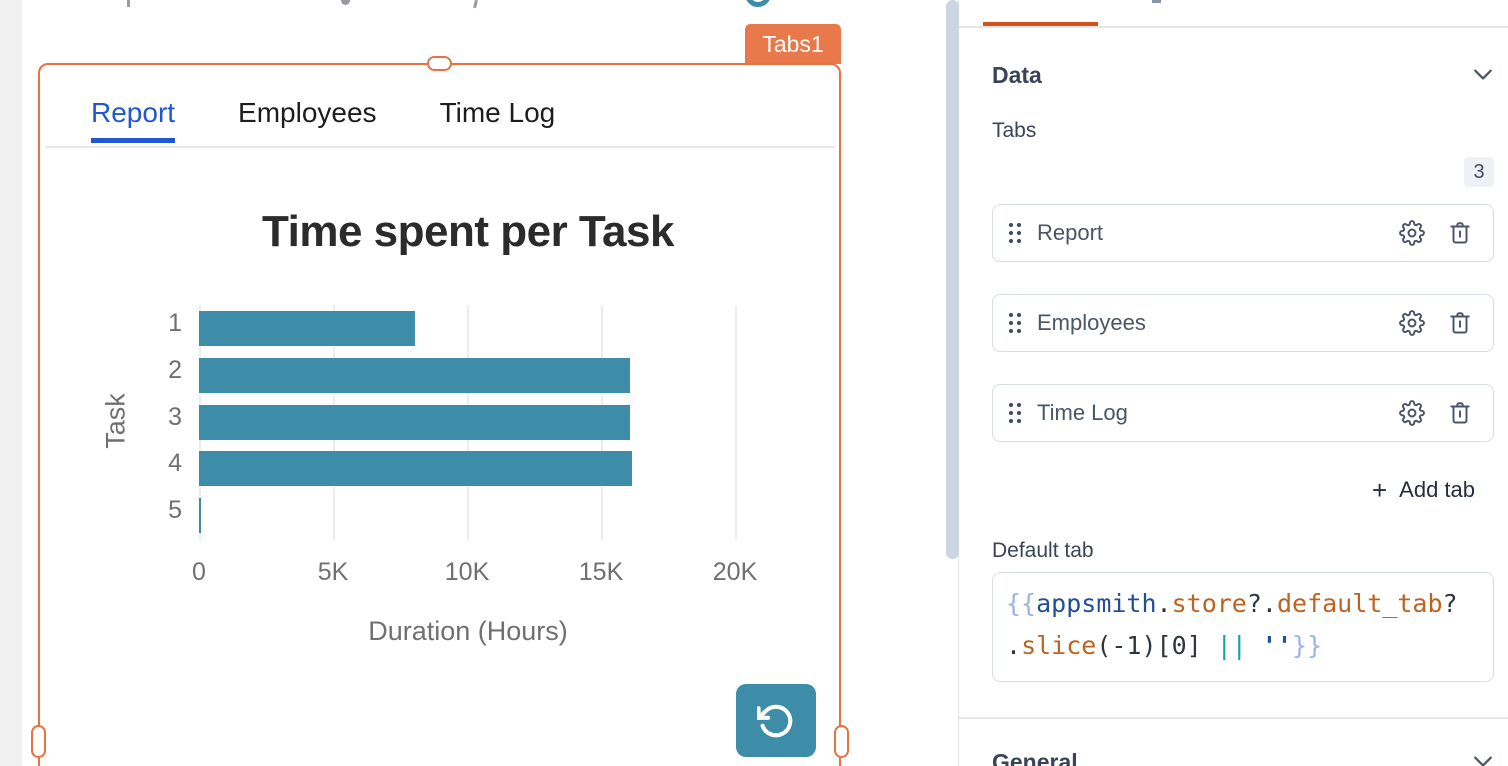 The height and width of the screenshot is (766, 1508). What do you see at coordinates (1479, 172) in the screenshot?
I see `tabs-count-badge: 3` at bounding box center [1479, 172].